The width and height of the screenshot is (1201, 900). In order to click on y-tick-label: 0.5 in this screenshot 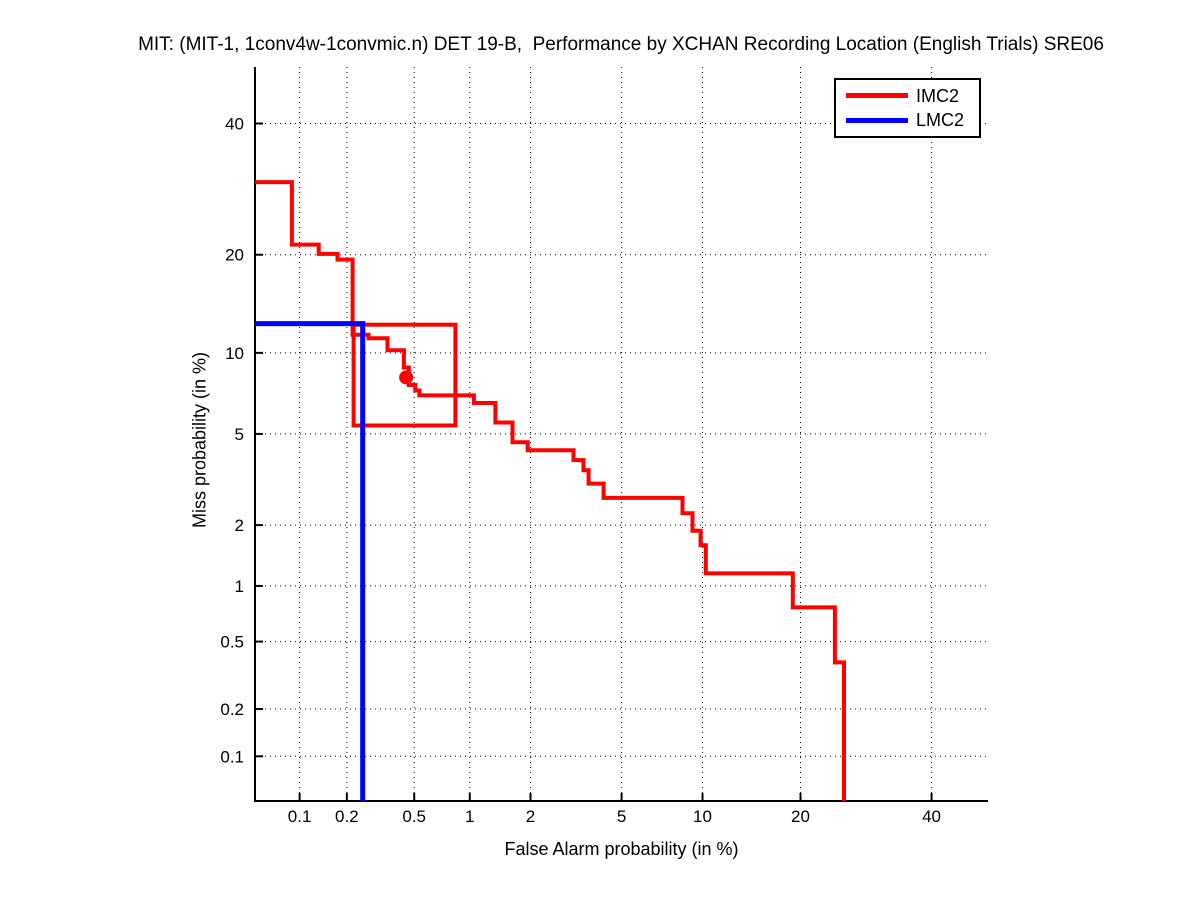, I will do `click(232, 642)`.